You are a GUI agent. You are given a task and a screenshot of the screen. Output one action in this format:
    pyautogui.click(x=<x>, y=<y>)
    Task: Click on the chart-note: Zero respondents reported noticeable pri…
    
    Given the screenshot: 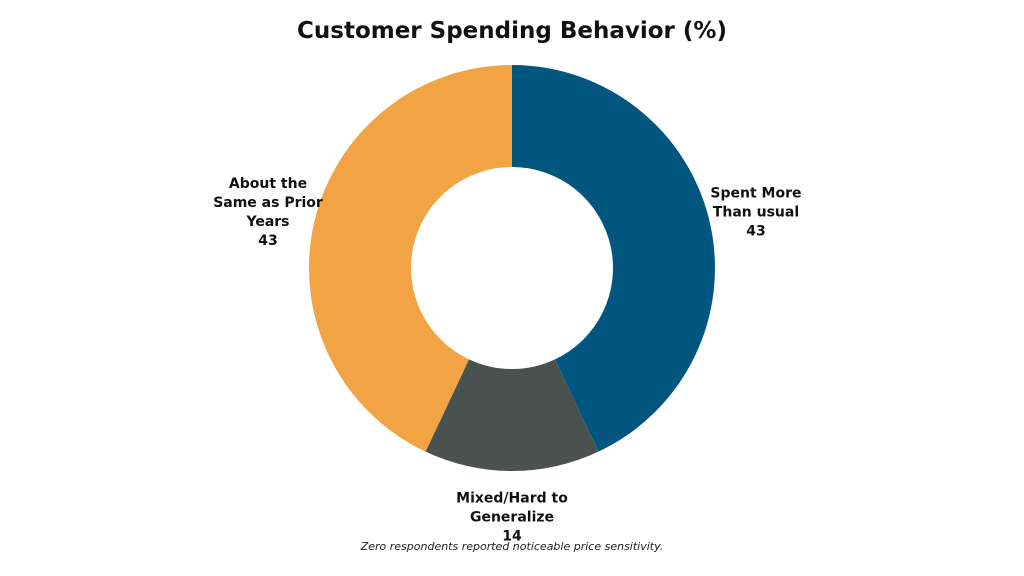 What is the action you would take?
    pyautogui.click(x=512, y=546)
    